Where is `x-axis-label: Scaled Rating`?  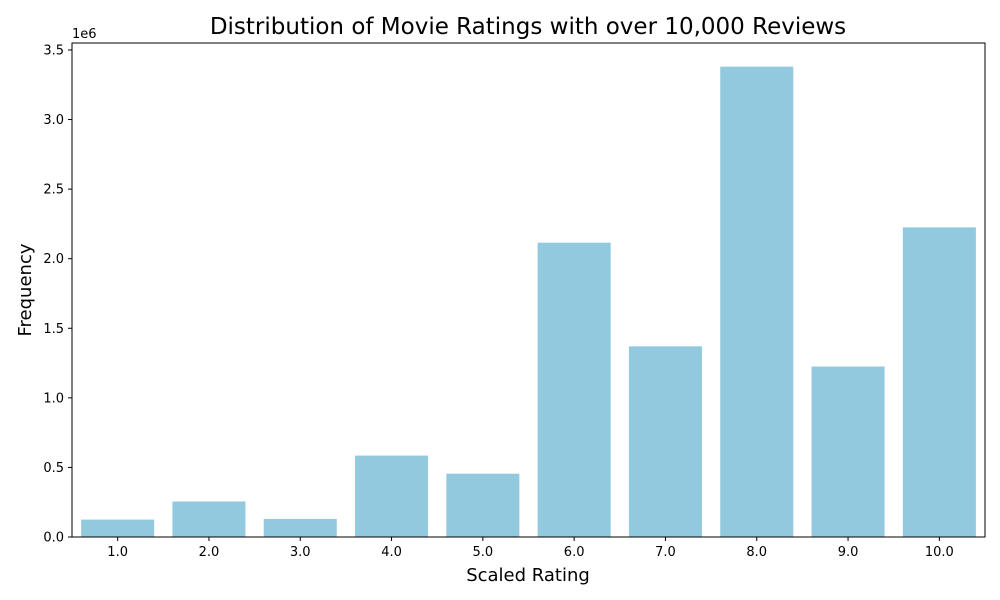
x-axis-label: Scaled Rating is located at coordinates (528, 575).